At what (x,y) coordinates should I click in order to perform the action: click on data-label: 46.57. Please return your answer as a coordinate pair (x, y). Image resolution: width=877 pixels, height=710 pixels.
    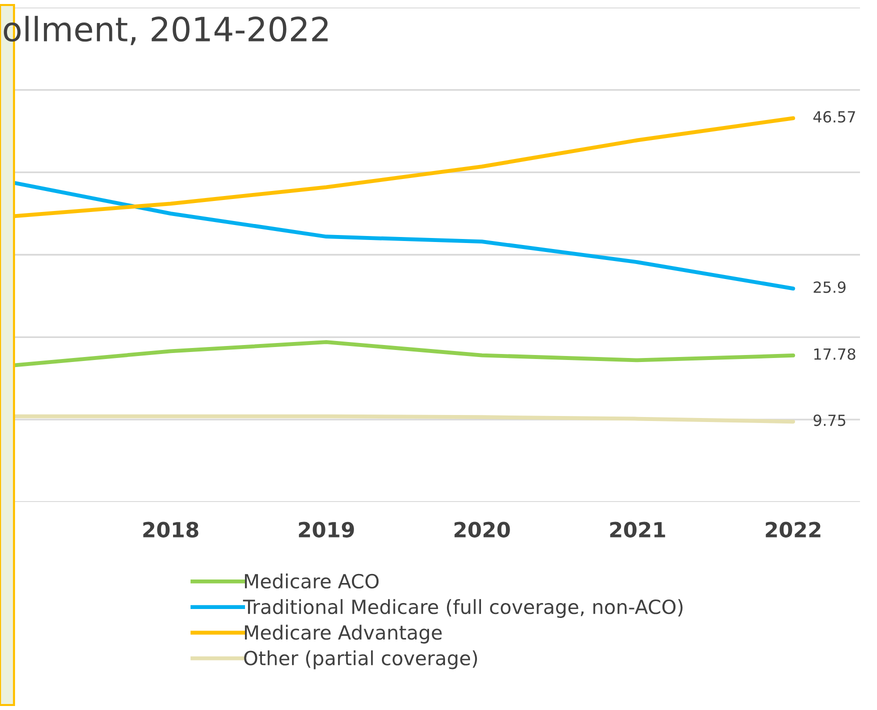
    Looking at the image, I should click on (834, 117).